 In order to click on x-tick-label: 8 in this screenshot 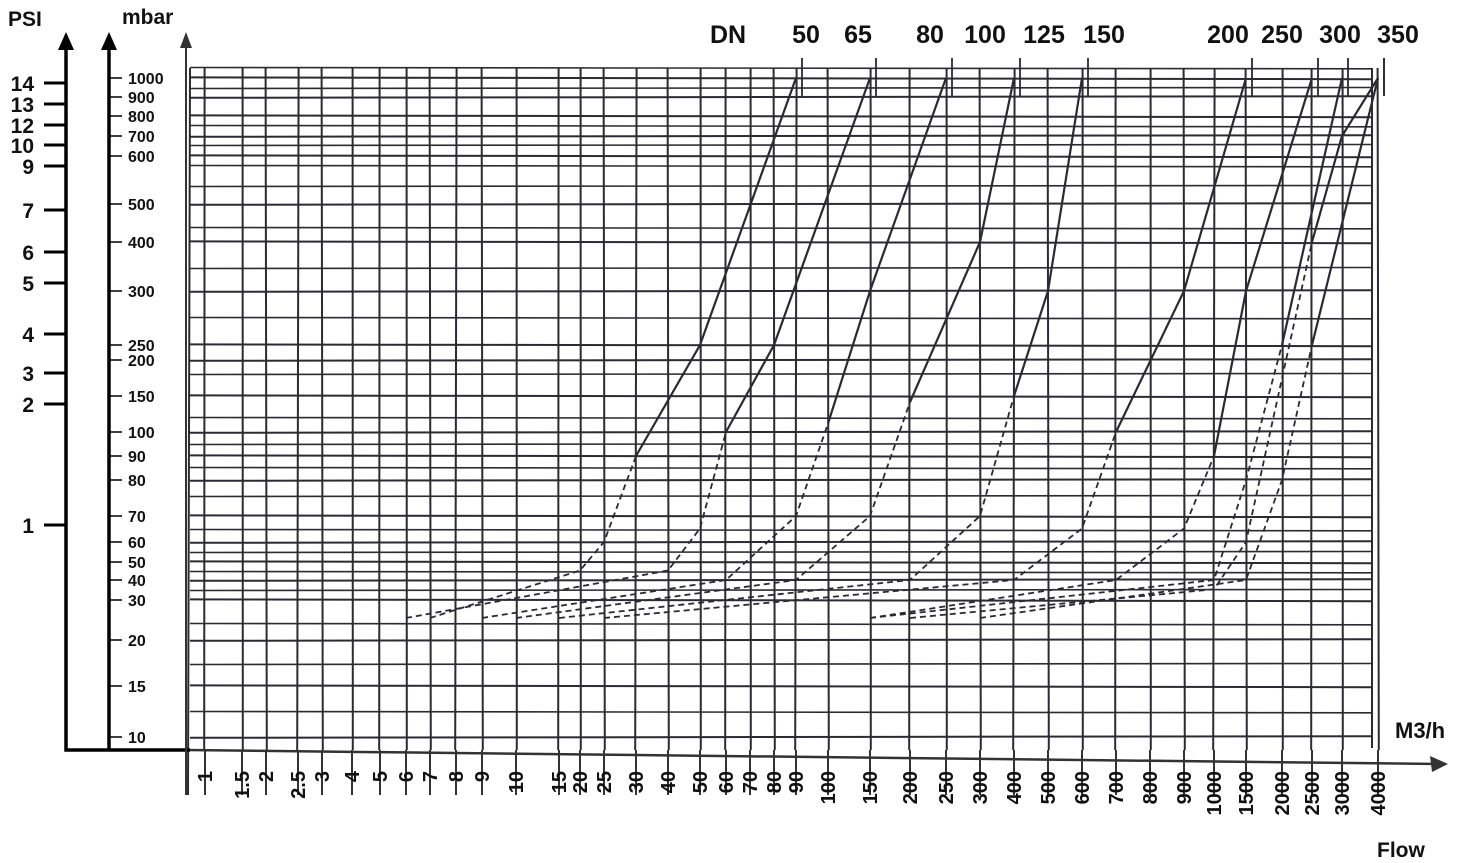, I will do `click(457, 776)`.